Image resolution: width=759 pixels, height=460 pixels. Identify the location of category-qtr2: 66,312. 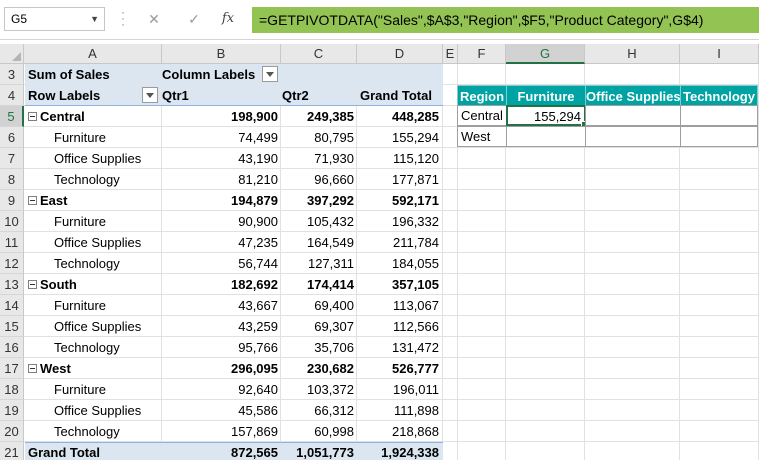
(334, 410).